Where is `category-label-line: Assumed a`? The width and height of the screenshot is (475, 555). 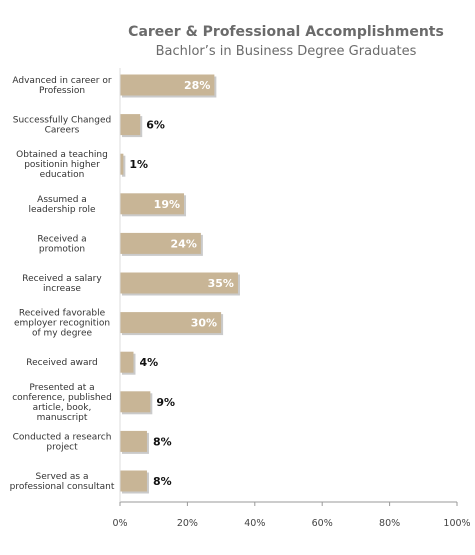 category-label-line: Assumed a is located at coordinates (62, 200).